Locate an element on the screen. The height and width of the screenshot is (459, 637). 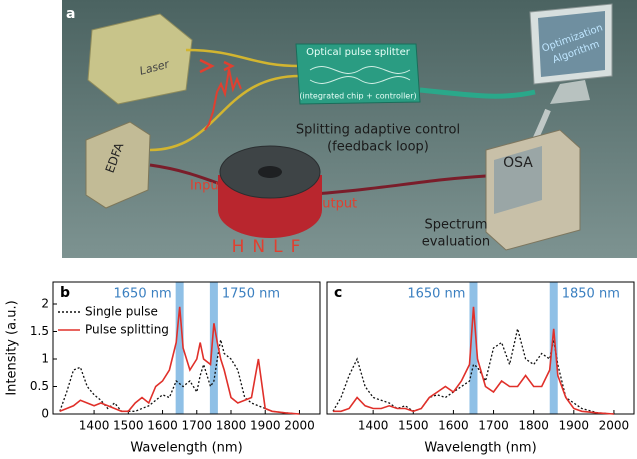
monitor-screen is located at coordinates (571, 44).